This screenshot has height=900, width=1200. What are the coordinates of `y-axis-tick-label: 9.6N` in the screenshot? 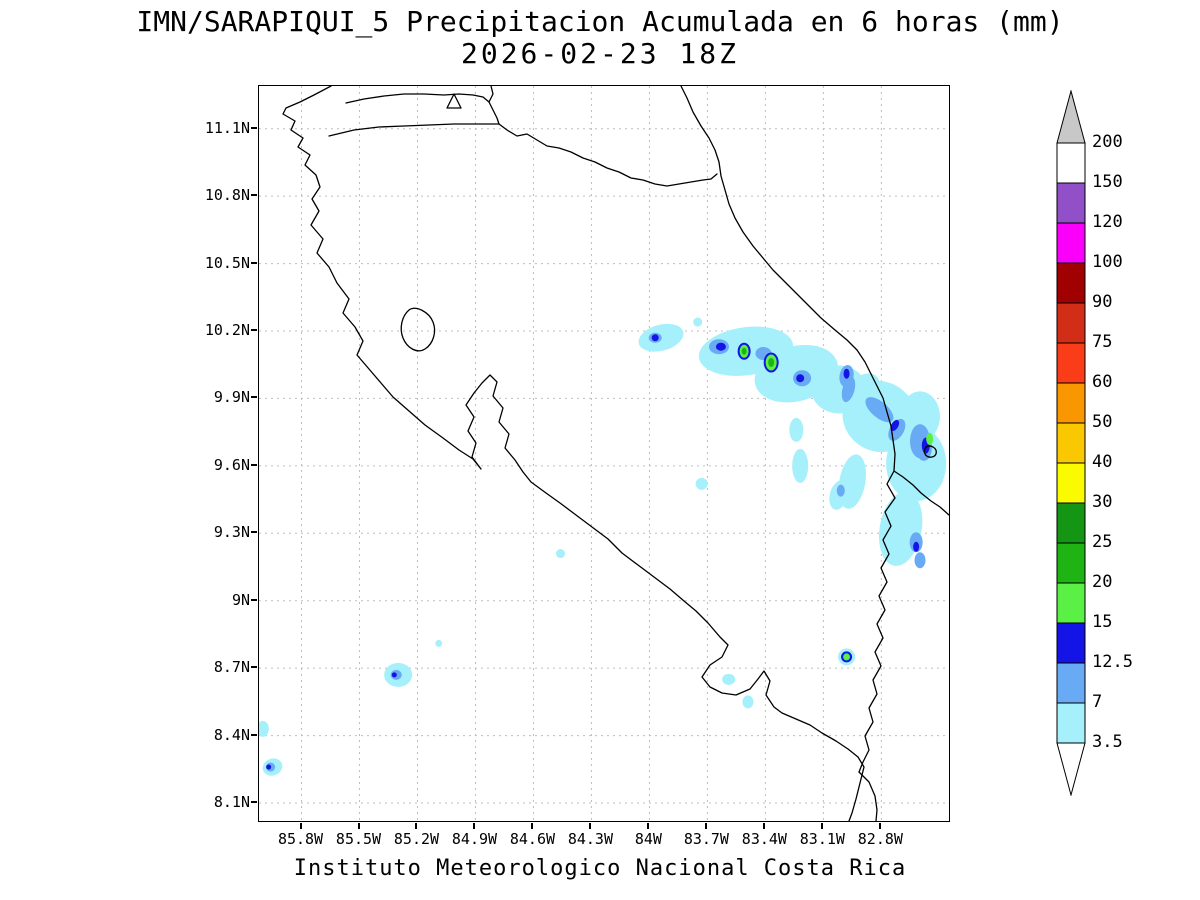 It's located at (231, 464).